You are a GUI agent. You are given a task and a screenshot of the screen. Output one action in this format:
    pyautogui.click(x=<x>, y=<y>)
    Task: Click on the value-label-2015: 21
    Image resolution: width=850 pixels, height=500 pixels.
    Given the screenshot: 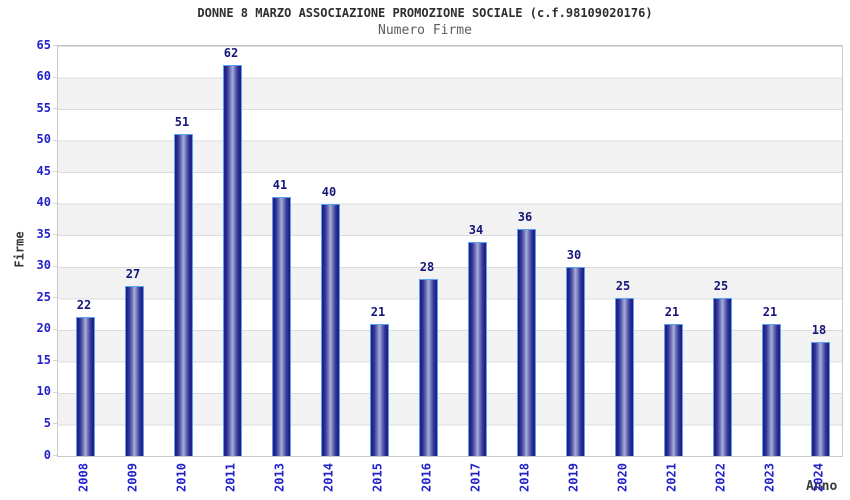 What is the action you would take?
    pyautogui.click(x=378, y=311)
    